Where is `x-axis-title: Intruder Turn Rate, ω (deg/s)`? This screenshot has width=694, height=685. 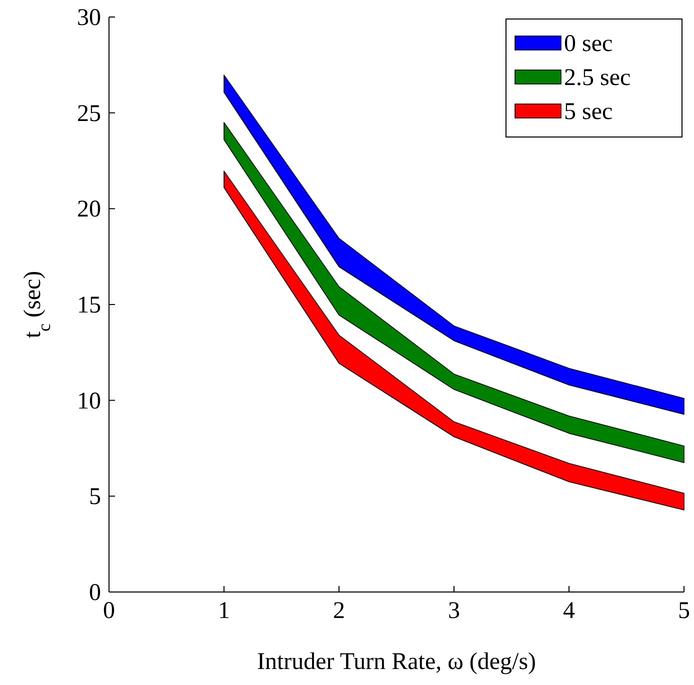
x-axis-title: Intruder Turn Rate, ω (deg/s) is located at coordinates (396, 662).